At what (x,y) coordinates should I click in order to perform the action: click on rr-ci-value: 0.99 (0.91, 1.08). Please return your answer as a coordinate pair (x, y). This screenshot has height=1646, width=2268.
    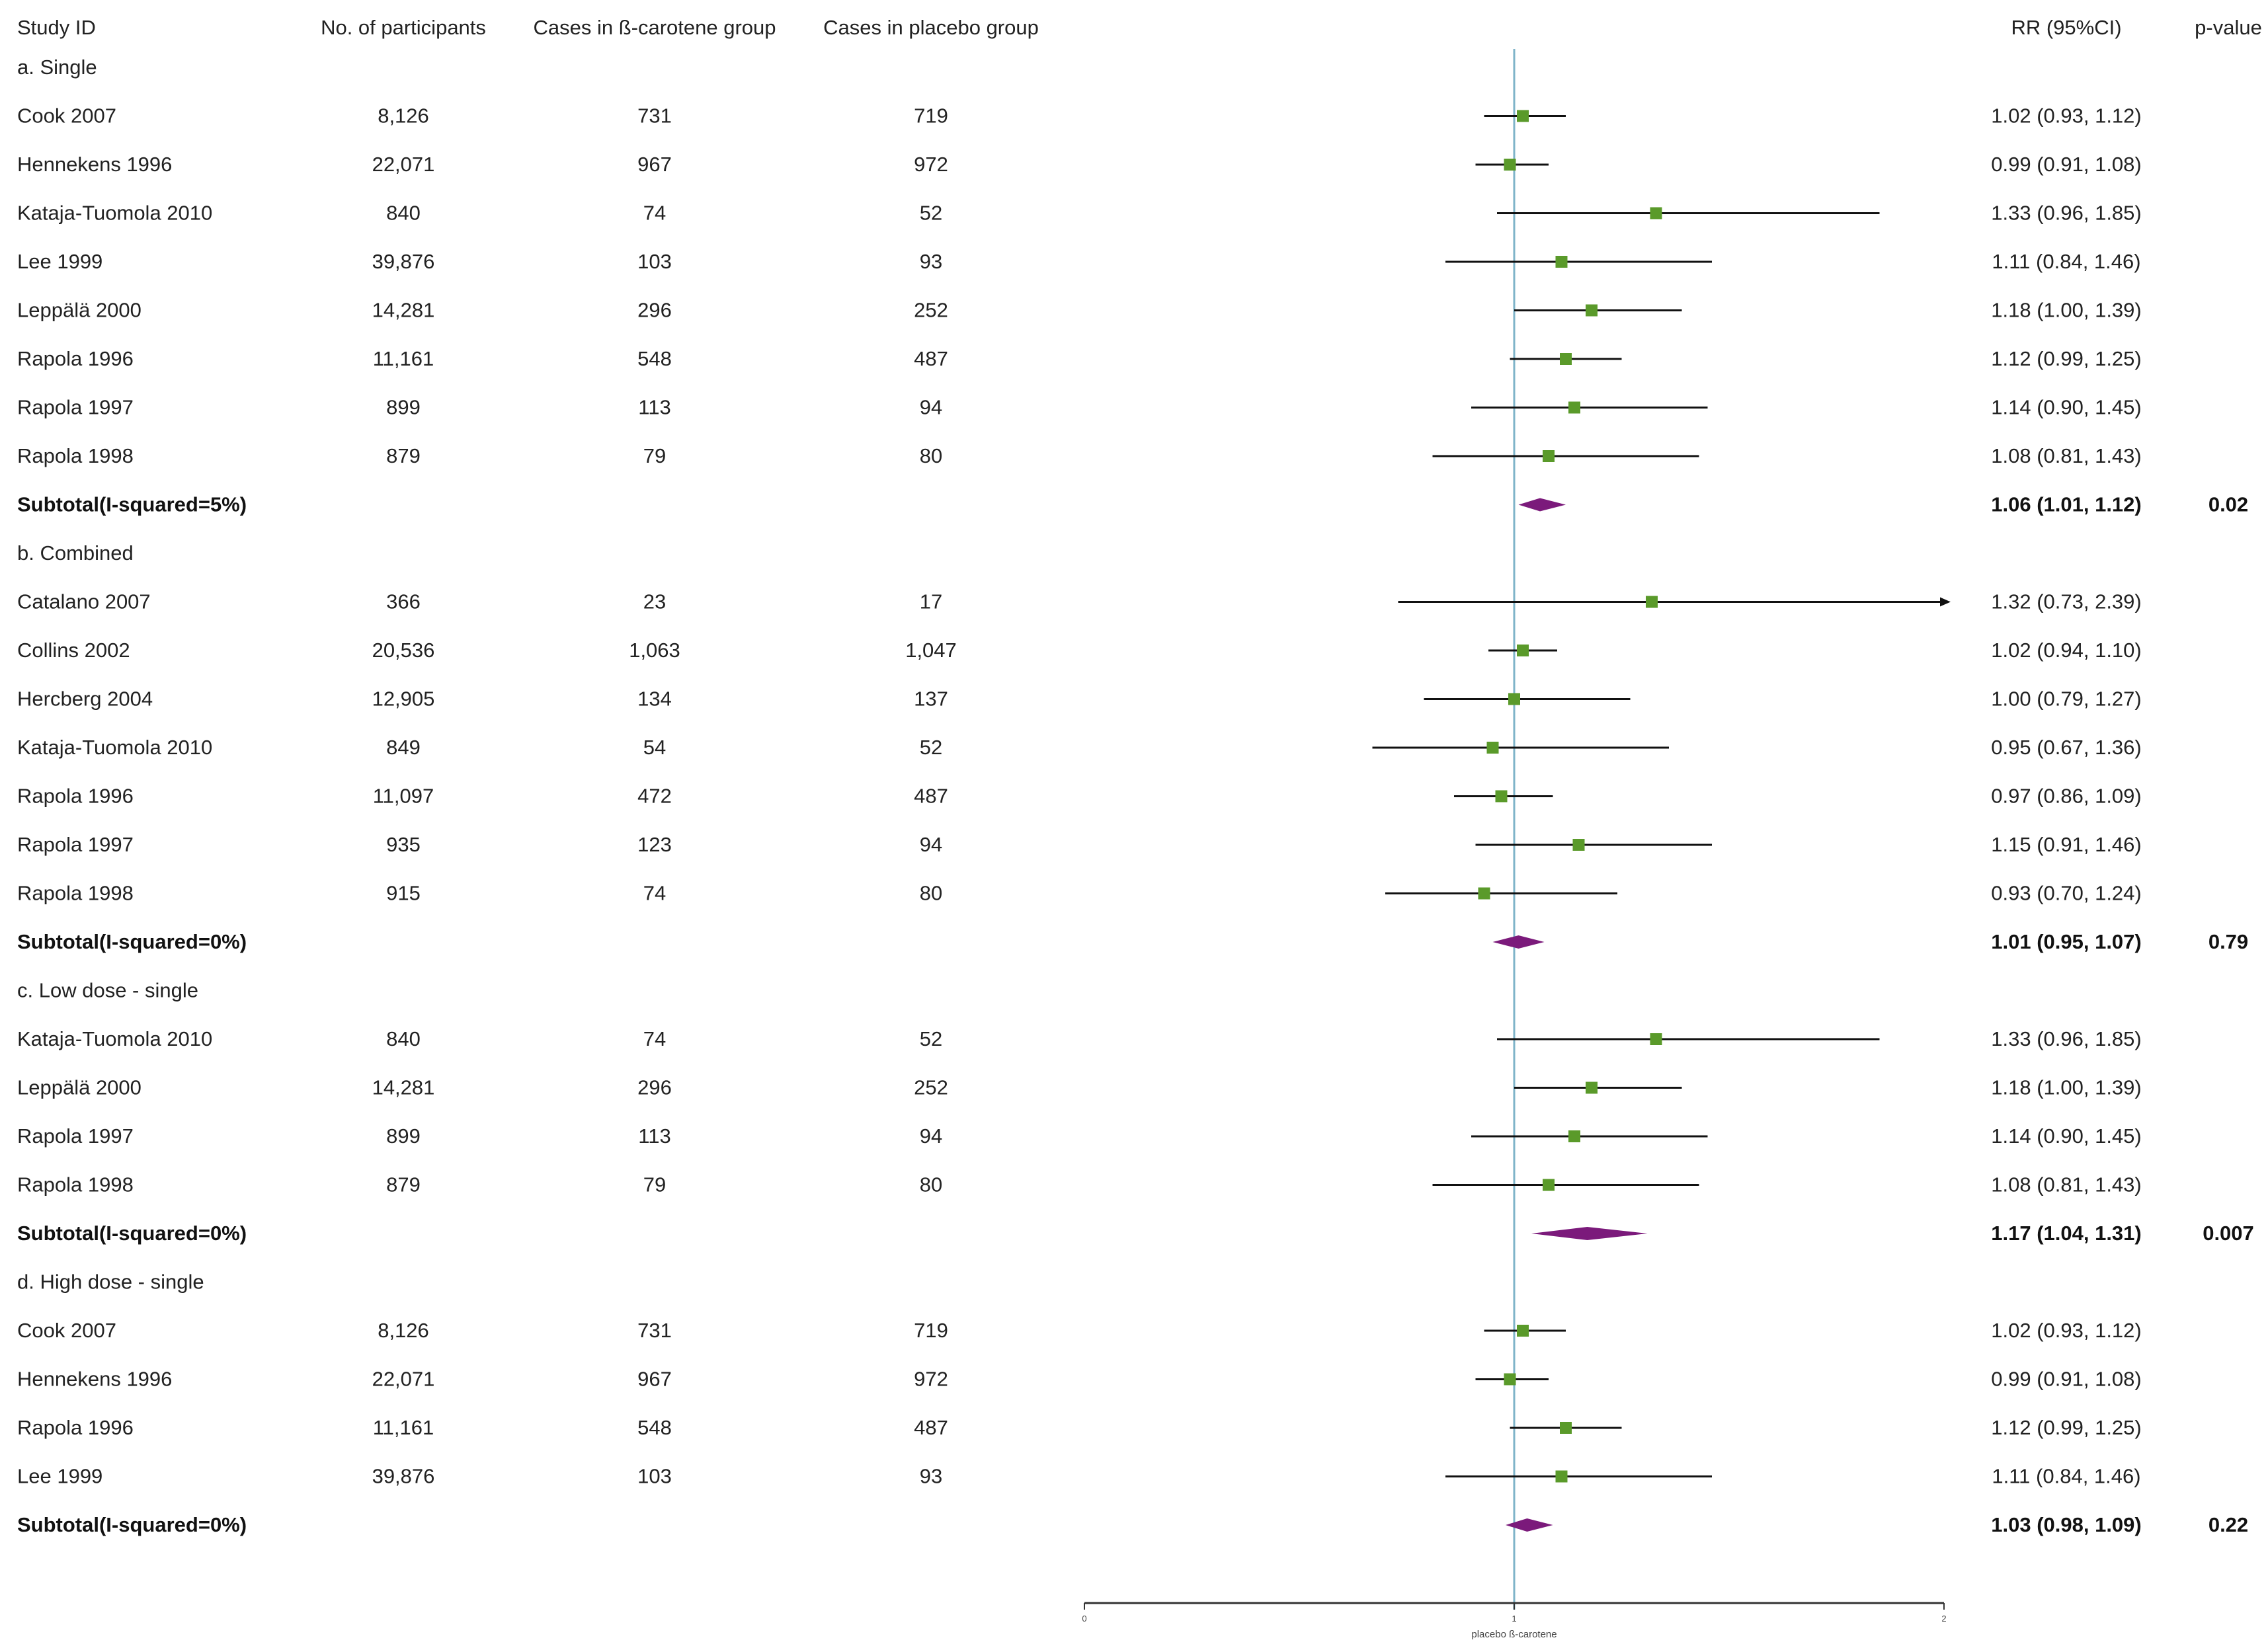
    Looking at the image, I should click on (2066, 1380).